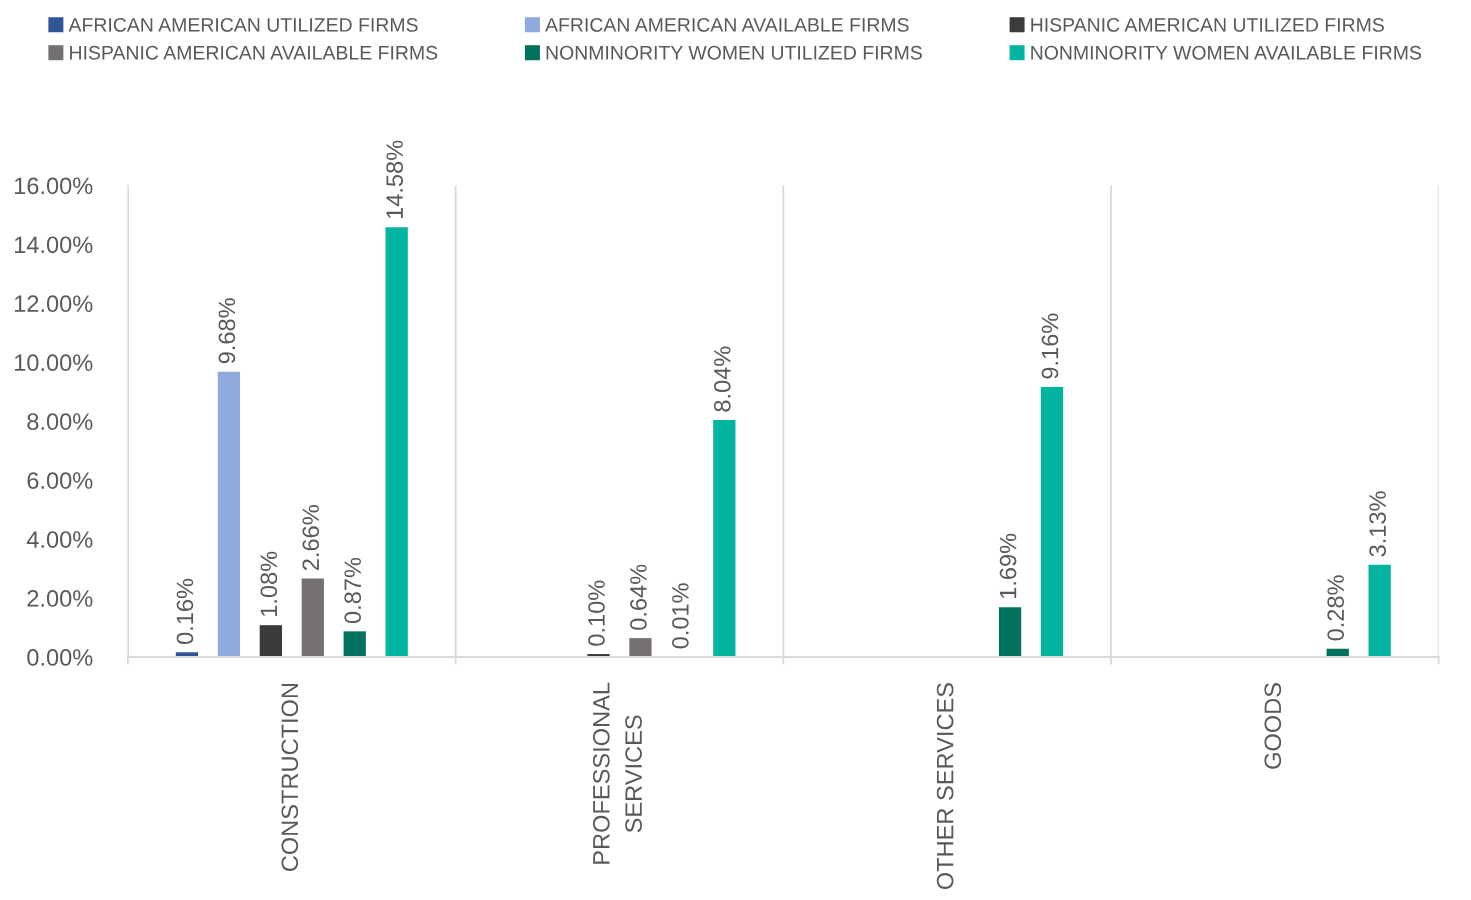 Image resolution: width=1471 pixels, height=900 pixels. What do you see at coordinates (1273, 726) in the screenshot?
I see `x-tick-label: GOODS` at bounding box center [1273, 726].